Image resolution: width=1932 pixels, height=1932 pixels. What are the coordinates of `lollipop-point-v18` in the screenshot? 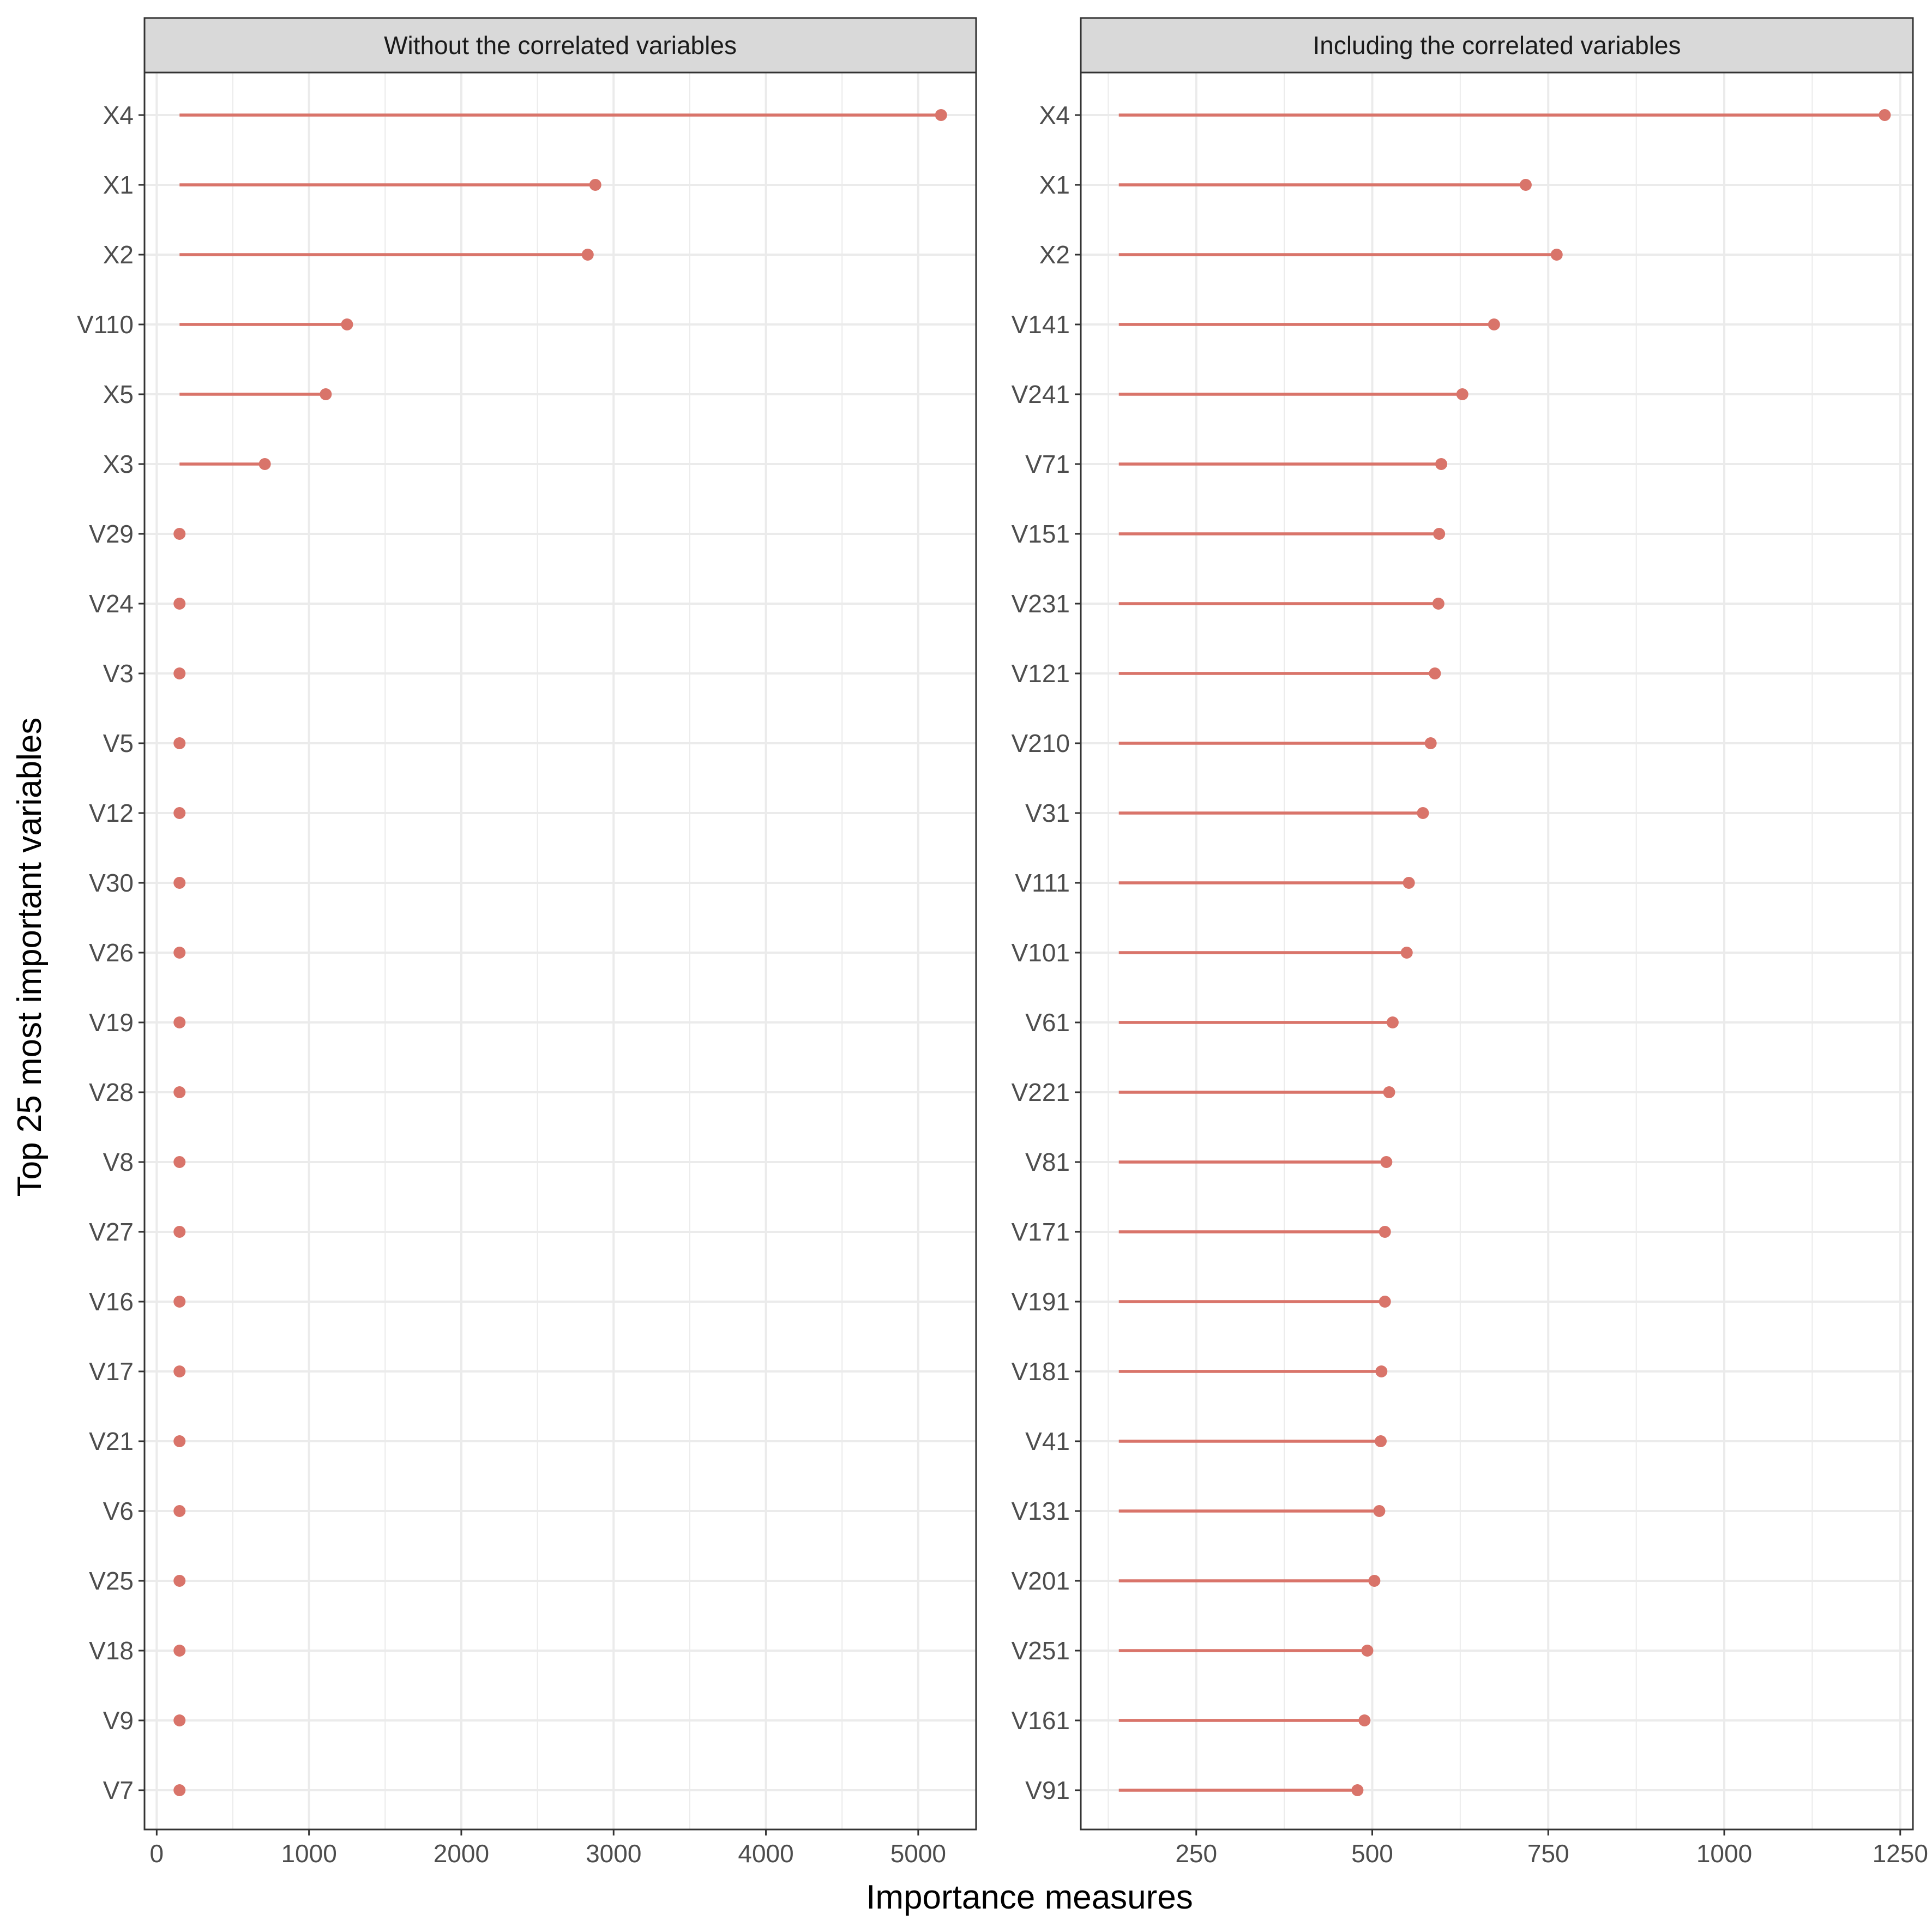 It's located at (179, 1651).